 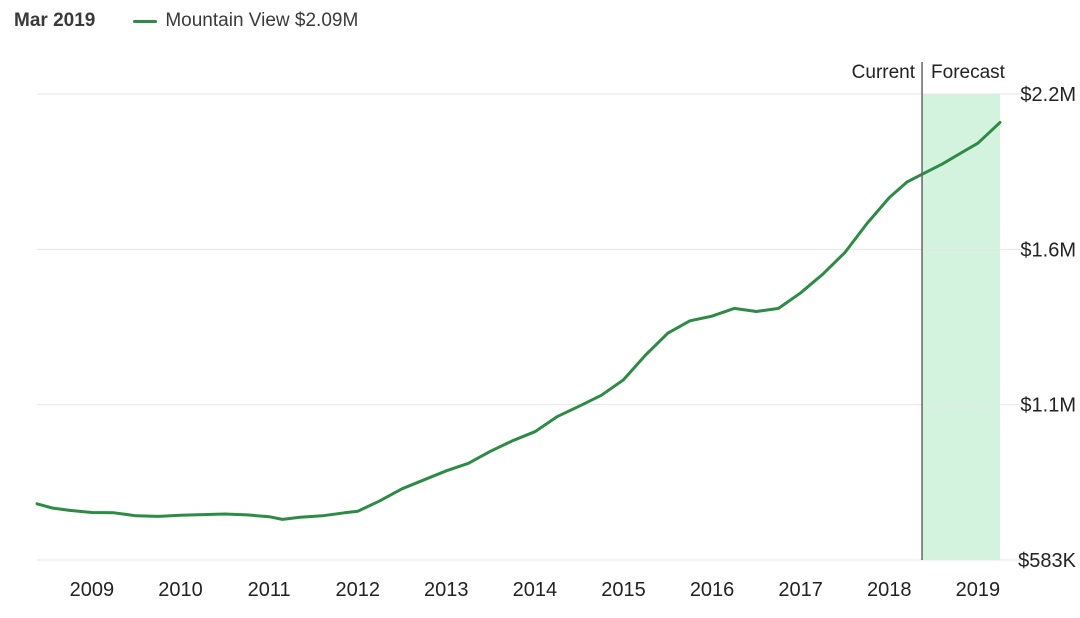 What do you see at coordinates (1048, 406) in the screenshot?
I see `y-tick-label: $1.1M` at bounding box center [1048, 406].